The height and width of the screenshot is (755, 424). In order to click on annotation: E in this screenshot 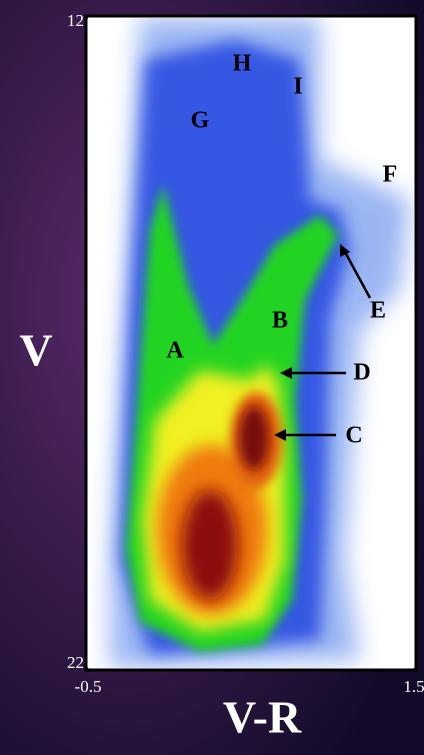, I will do `click(378, 311)`.